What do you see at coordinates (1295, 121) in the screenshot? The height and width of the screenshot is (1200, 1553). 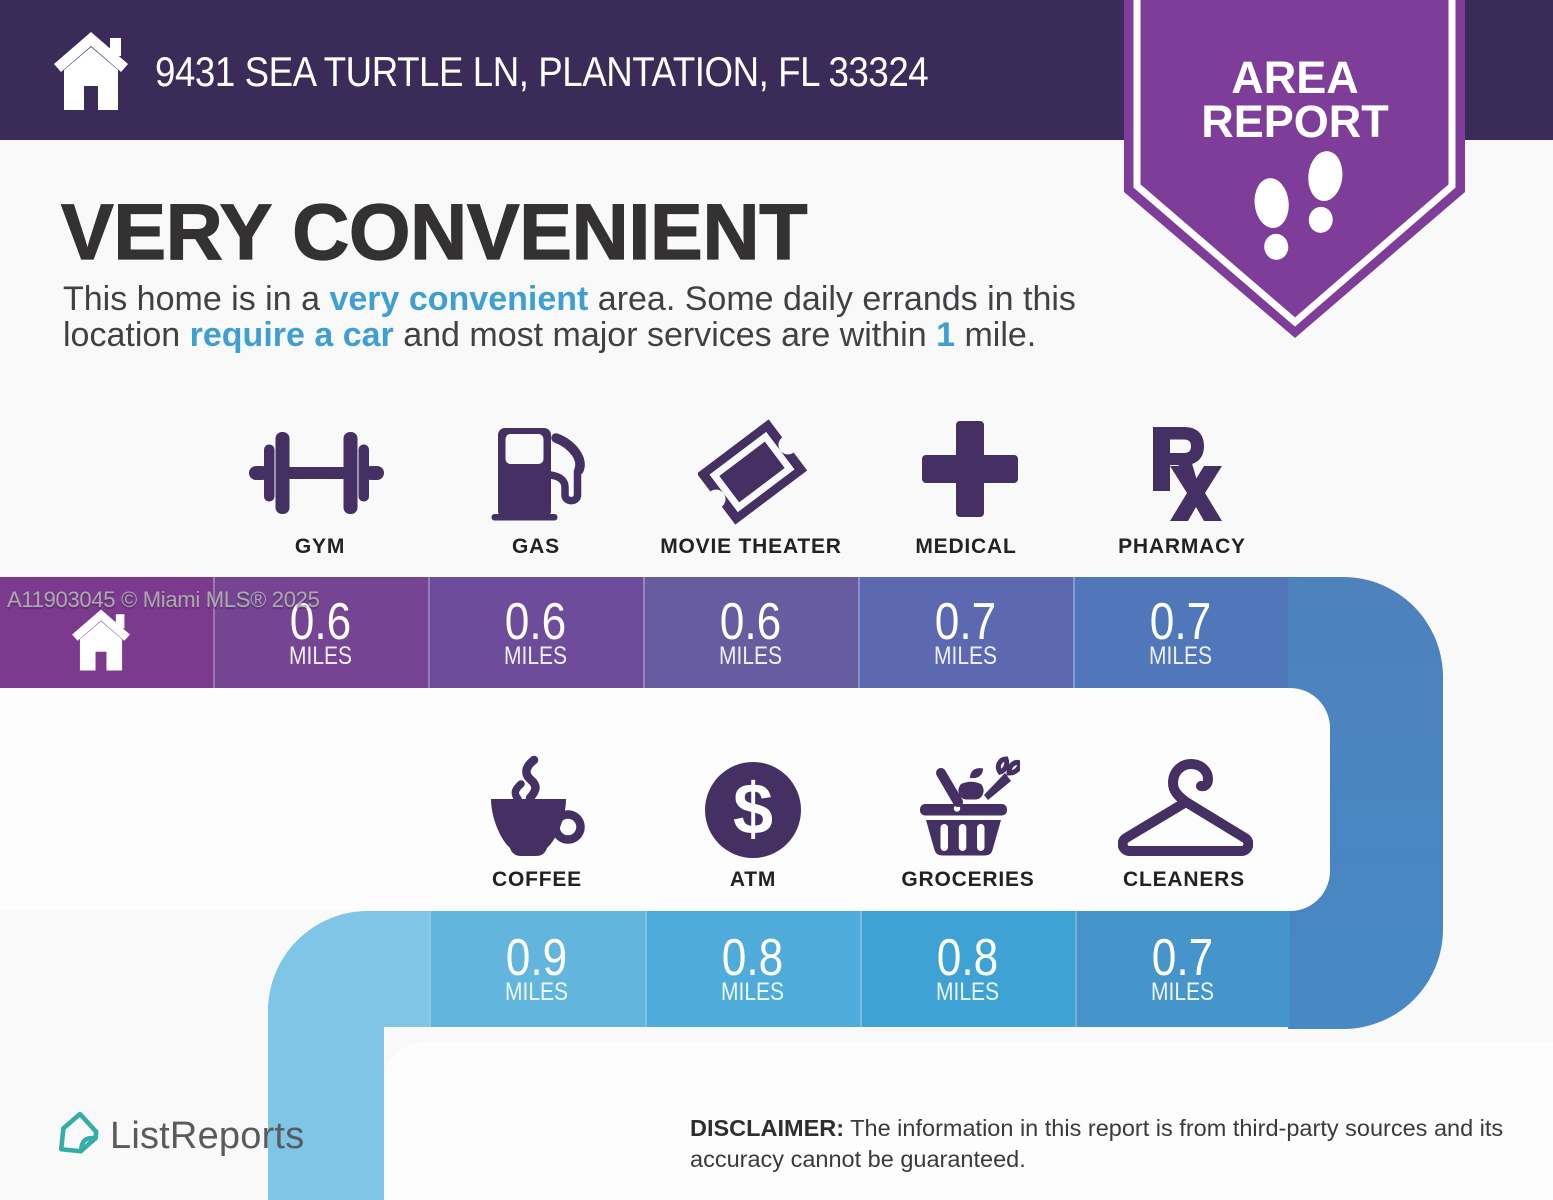 I see `svg-text: REPORT` at bounding box center [1295, 121].